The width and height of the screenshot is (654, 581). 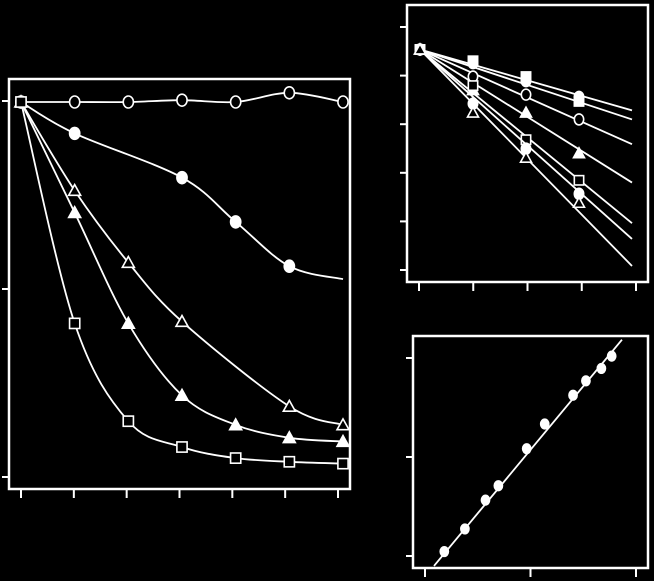 I want to click on series-1-circle-filled, so click(x=528, y=453).